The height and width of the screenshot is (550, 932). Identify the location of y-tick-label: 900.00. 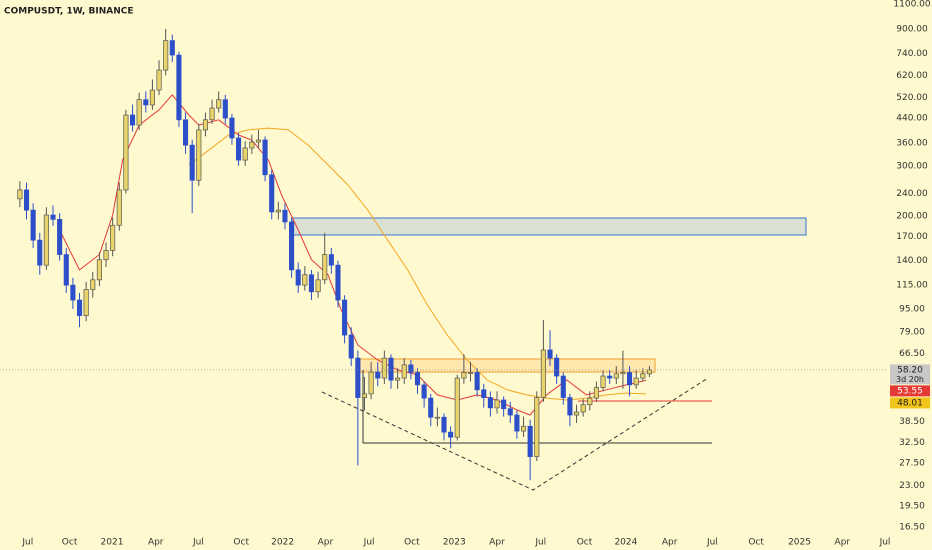
(912, 29).